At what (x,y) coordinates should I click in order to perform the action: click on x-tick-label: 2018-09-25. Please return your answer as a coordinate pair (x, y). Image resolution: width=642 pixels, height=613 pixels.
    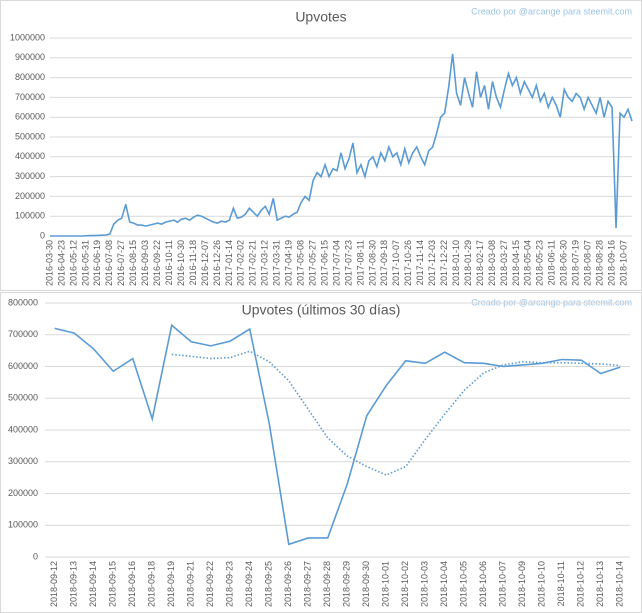
    Looking at the image, I should click on (269, 584).